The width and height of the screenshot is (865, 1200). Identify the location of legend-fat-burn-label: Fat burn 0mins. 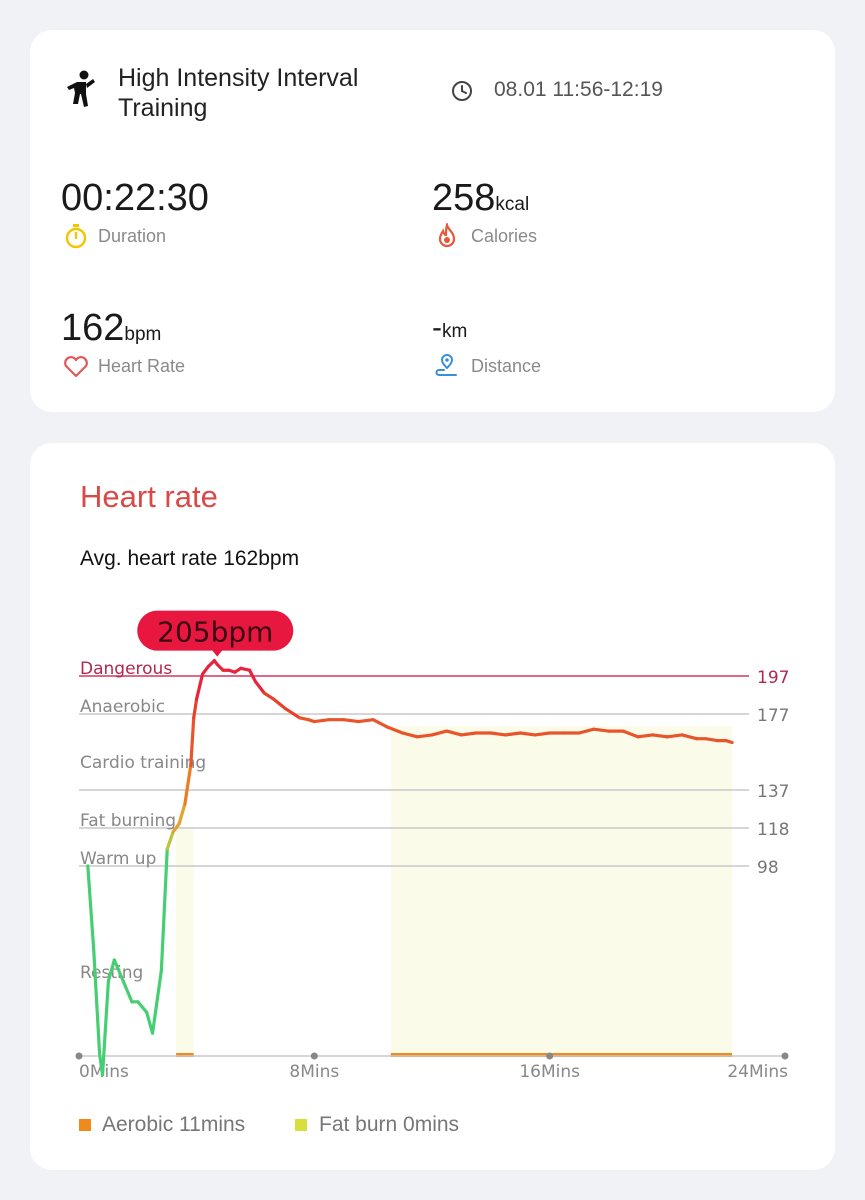
(389, 1124).